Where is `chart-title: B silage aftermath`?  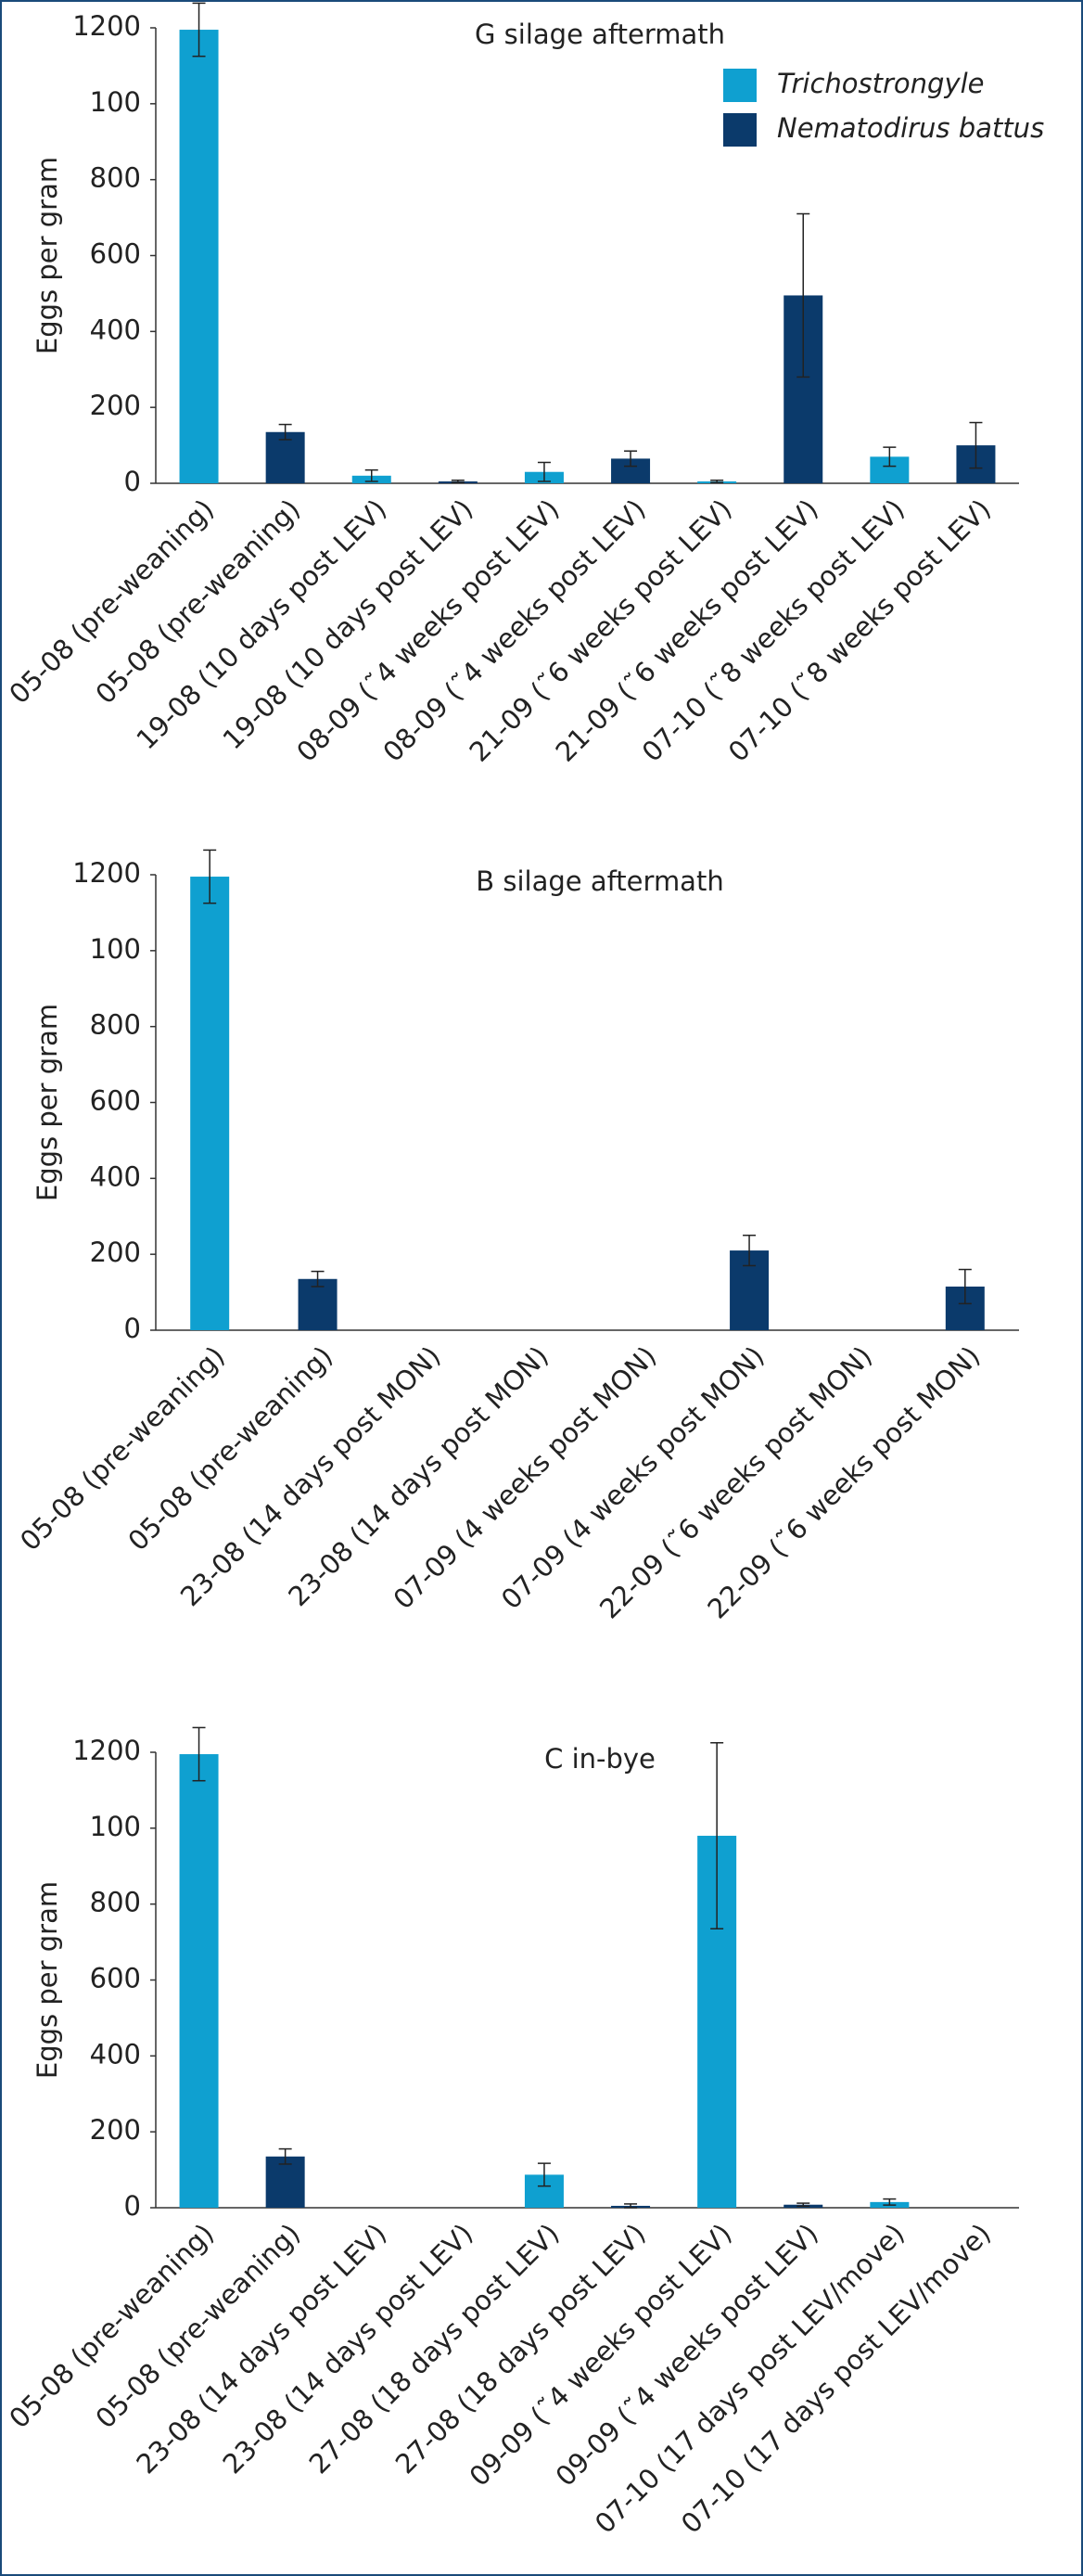 chart-title: B silage aftermath is located at coordinates (599, 881).